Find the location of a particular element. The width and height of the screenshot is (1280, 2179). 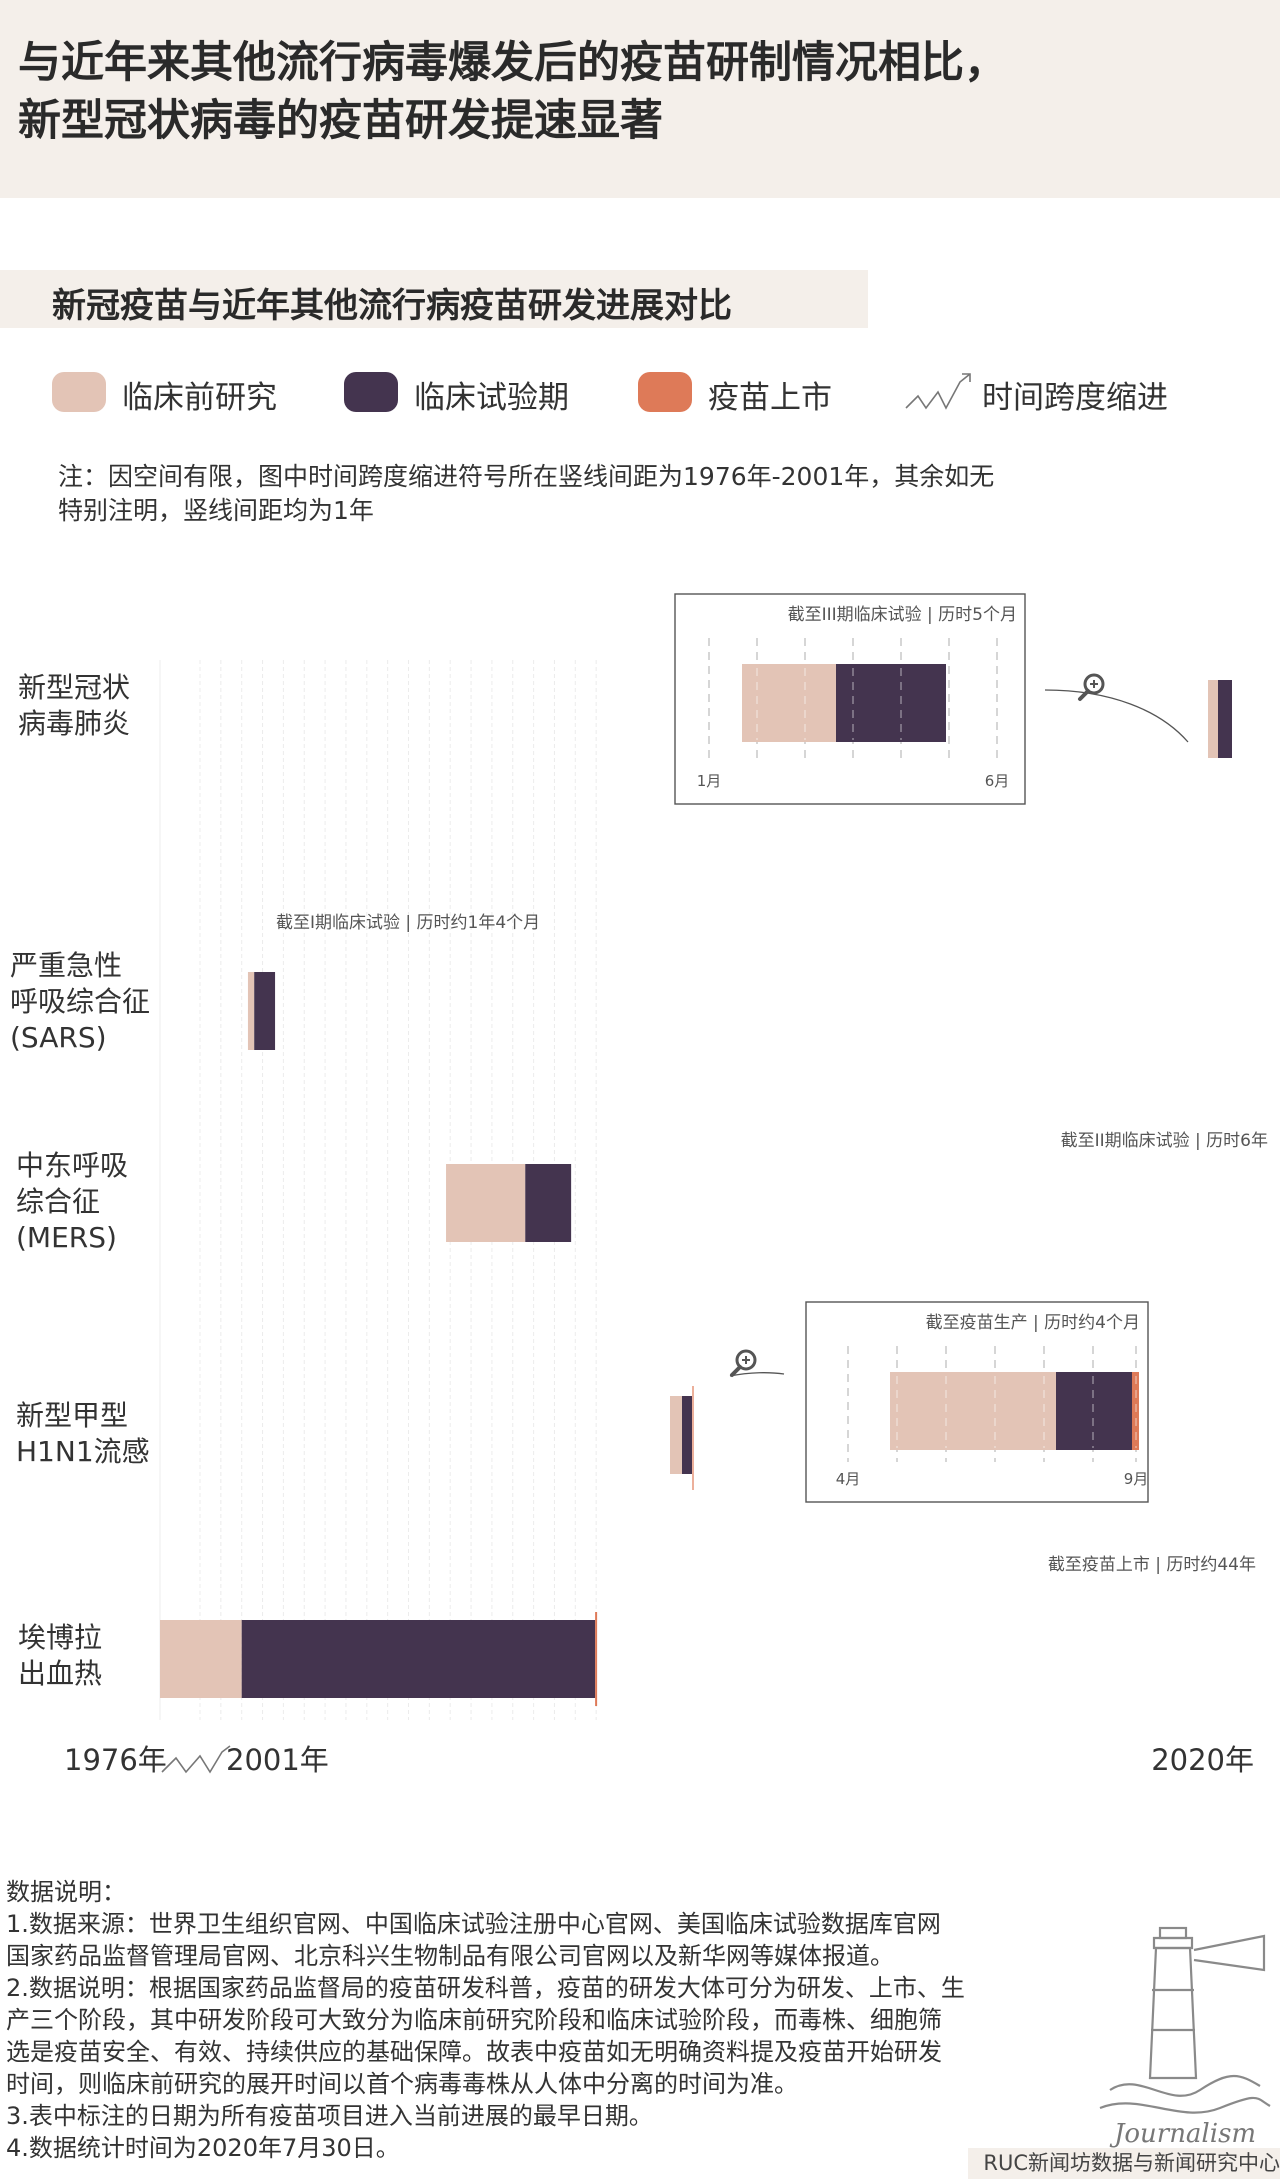

zoom-start-label-covid: 1月 is located at coordinates (709, 781).